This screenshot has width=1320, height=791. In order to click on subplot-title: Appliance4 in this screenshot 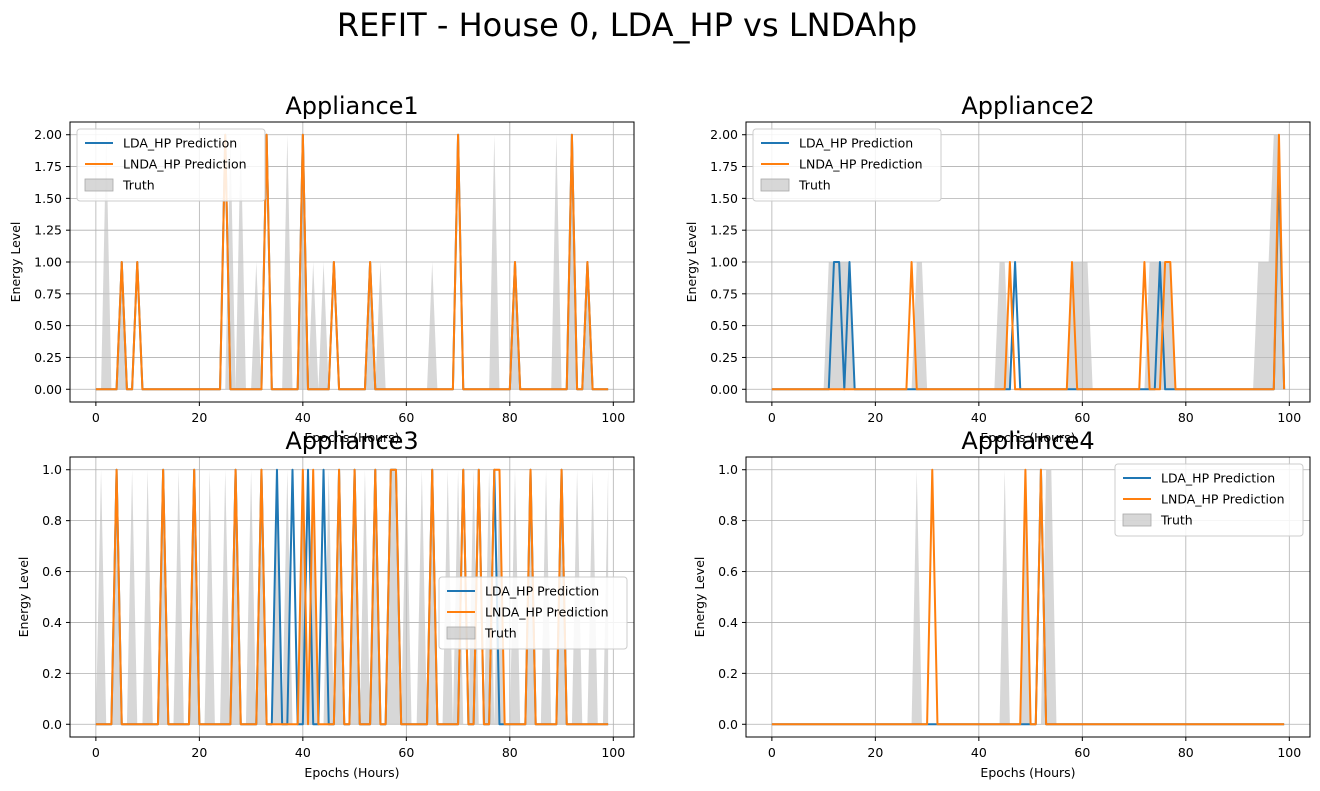, I will do `click(1027, 441)`.